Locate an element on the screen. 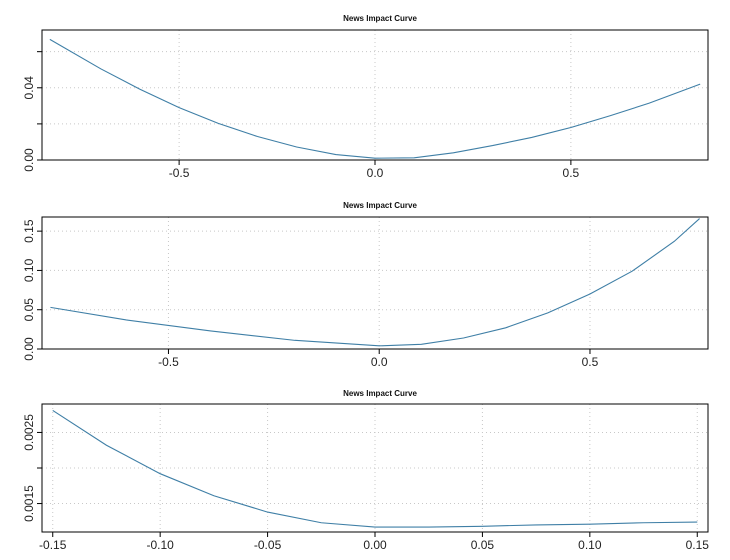 This screenshot has width=730, height=560. x-tick-label: -0.10 is located at coordinates (160, 545).